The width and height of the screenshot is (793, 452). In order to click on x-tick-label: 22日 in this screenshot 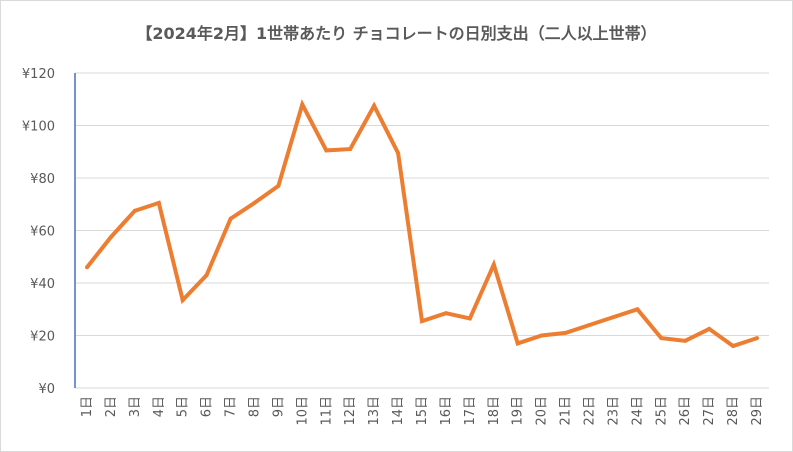, I will do `click(590, 411)`.